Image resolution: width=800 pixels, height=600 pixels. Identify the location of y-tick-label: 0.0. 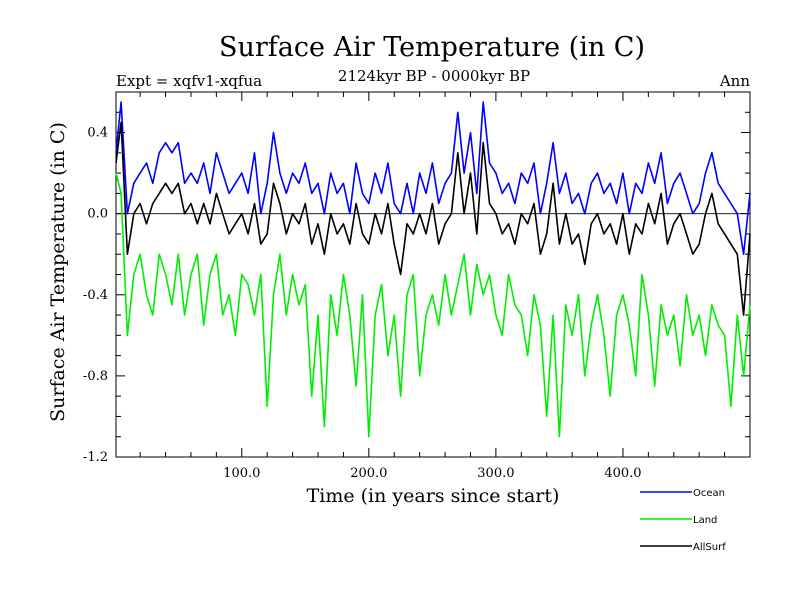
(97, 214).